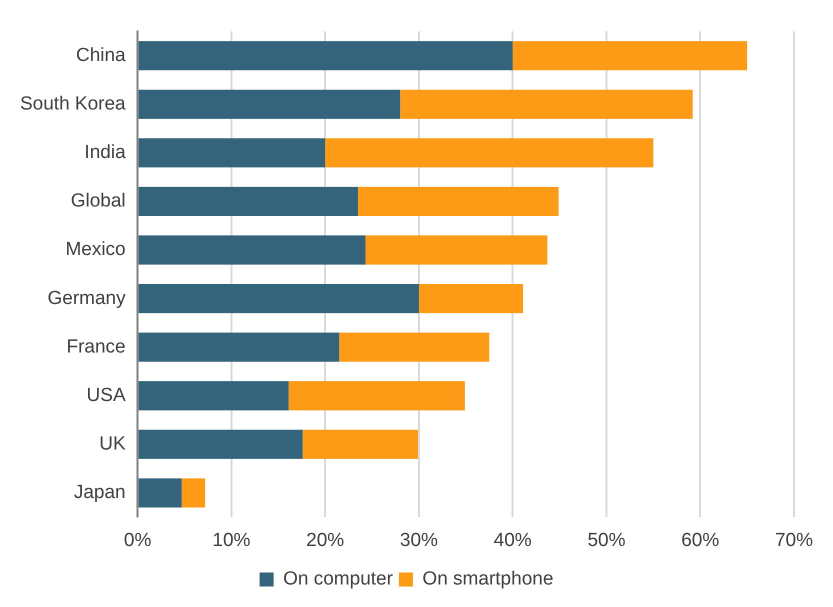  I want to click on x-tick-label: 40%, so click(513, 540).